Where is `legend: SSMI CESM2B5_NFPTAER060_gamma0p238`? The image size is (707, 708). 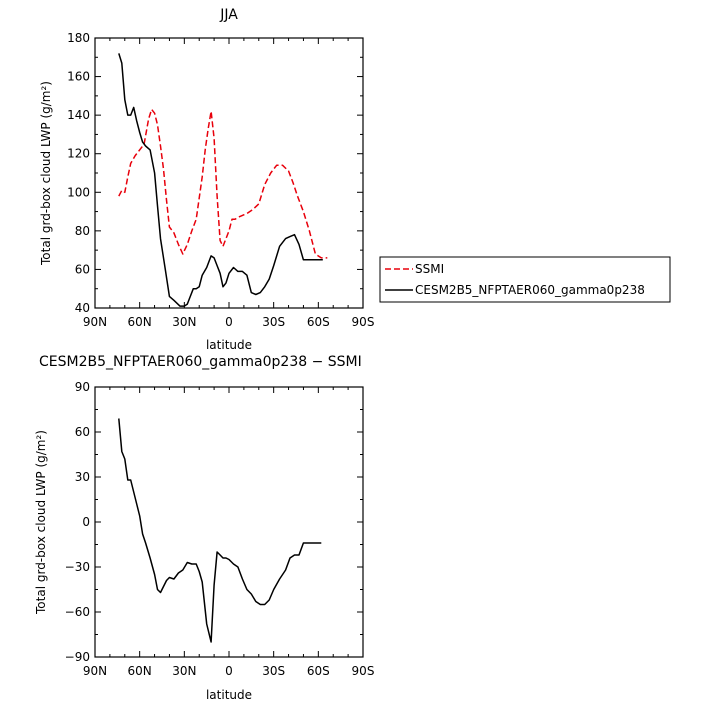
legend: SSMI CESM2B5_NFPTAER060_gamma0p238 is located at coordinates (525, 279).